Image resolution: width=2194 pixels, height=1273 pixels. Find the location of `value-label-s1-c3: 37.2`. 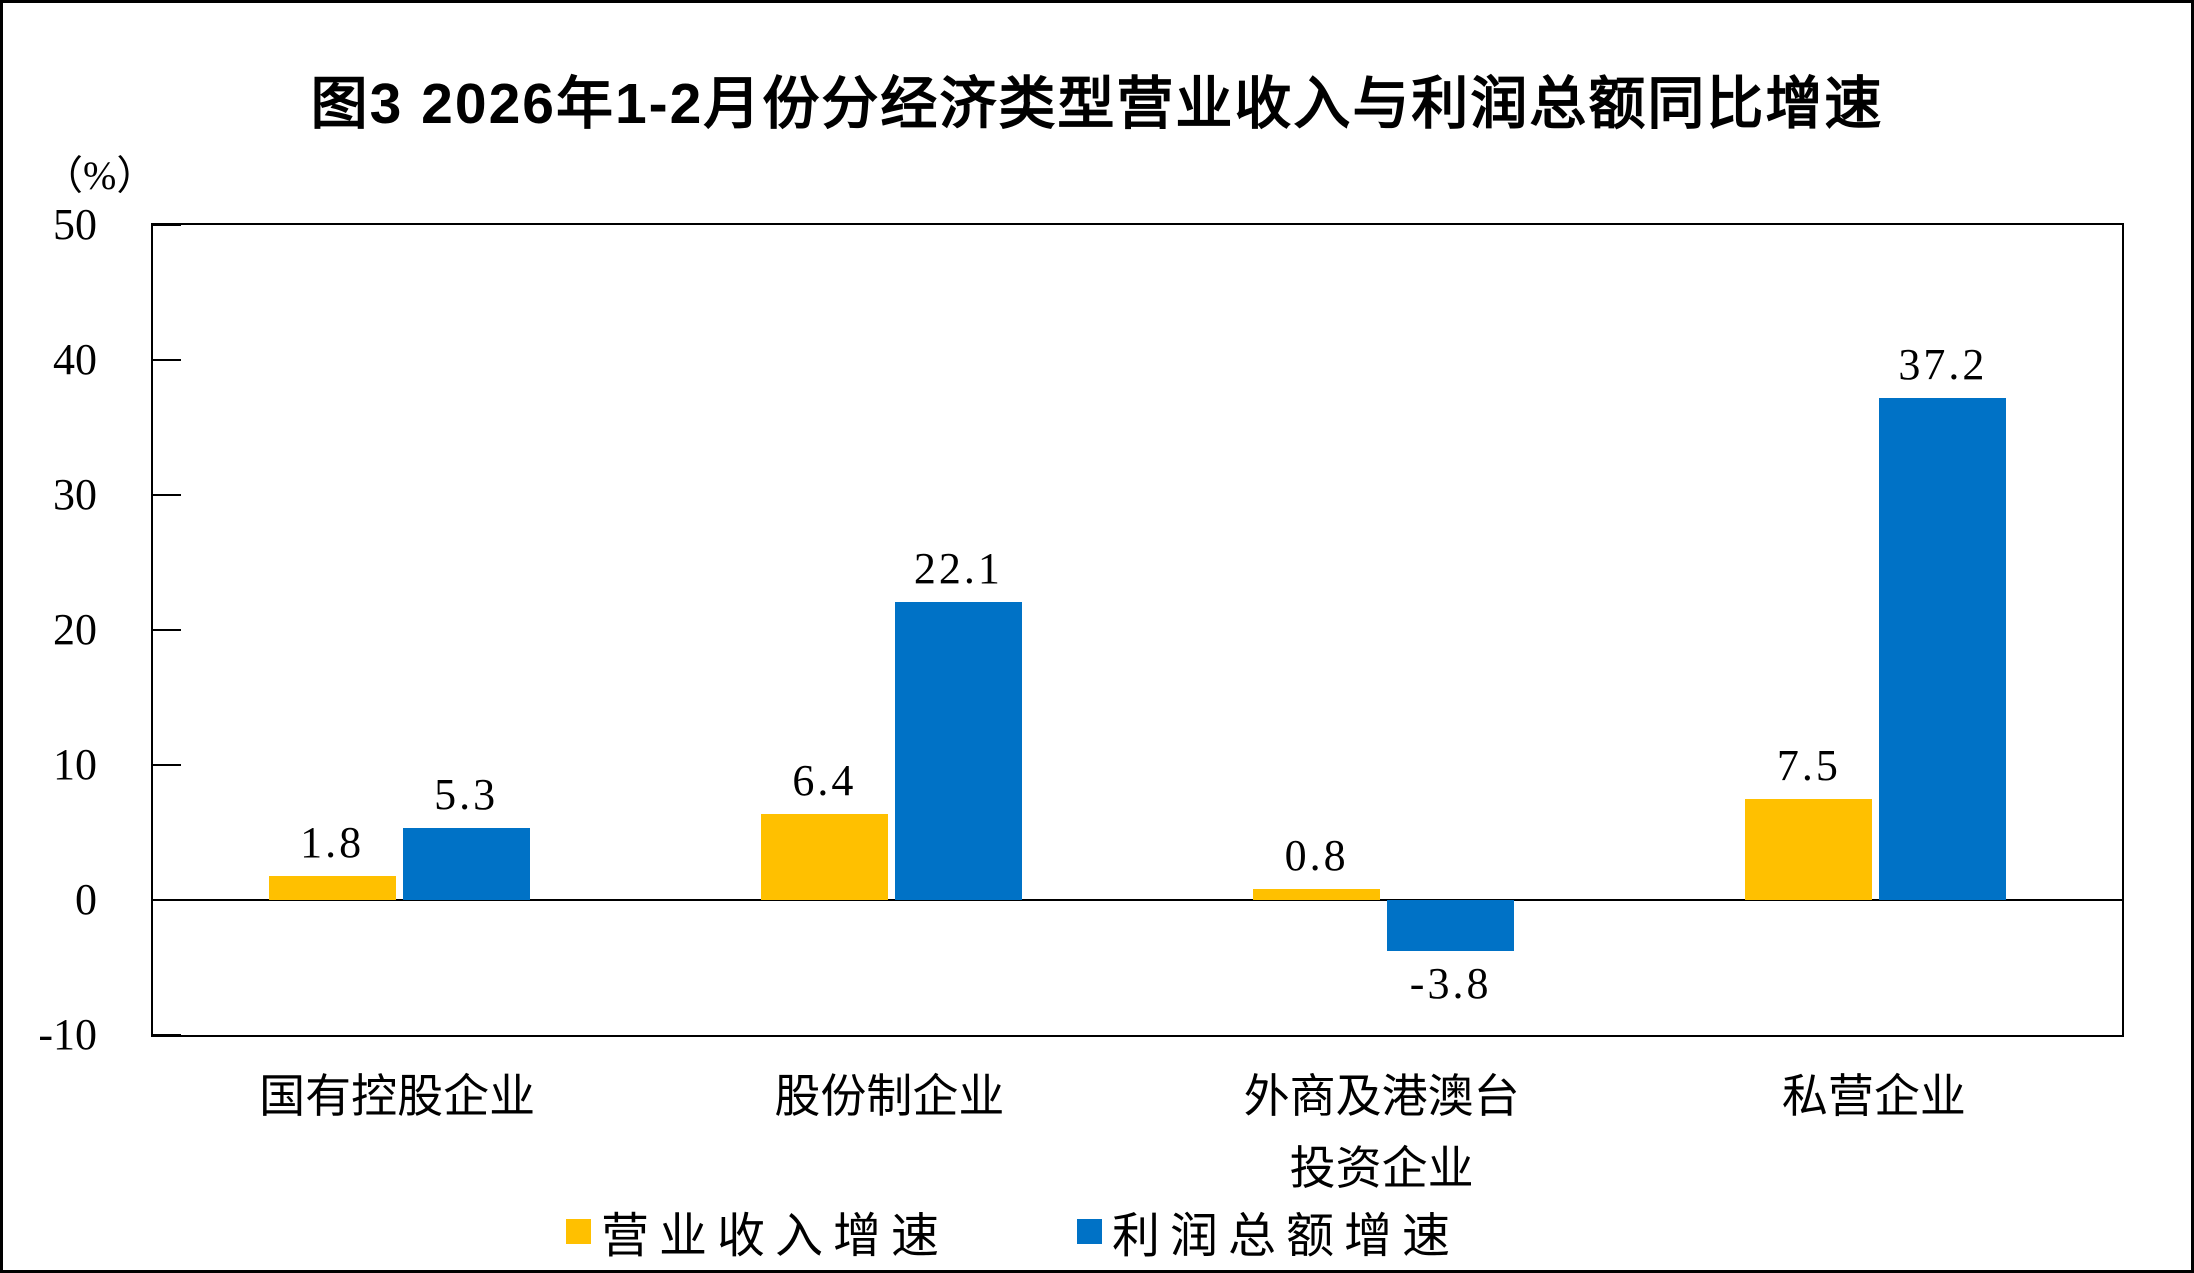

value-label-s1-c3: 37.2 is located at coordinates (1943, 364).